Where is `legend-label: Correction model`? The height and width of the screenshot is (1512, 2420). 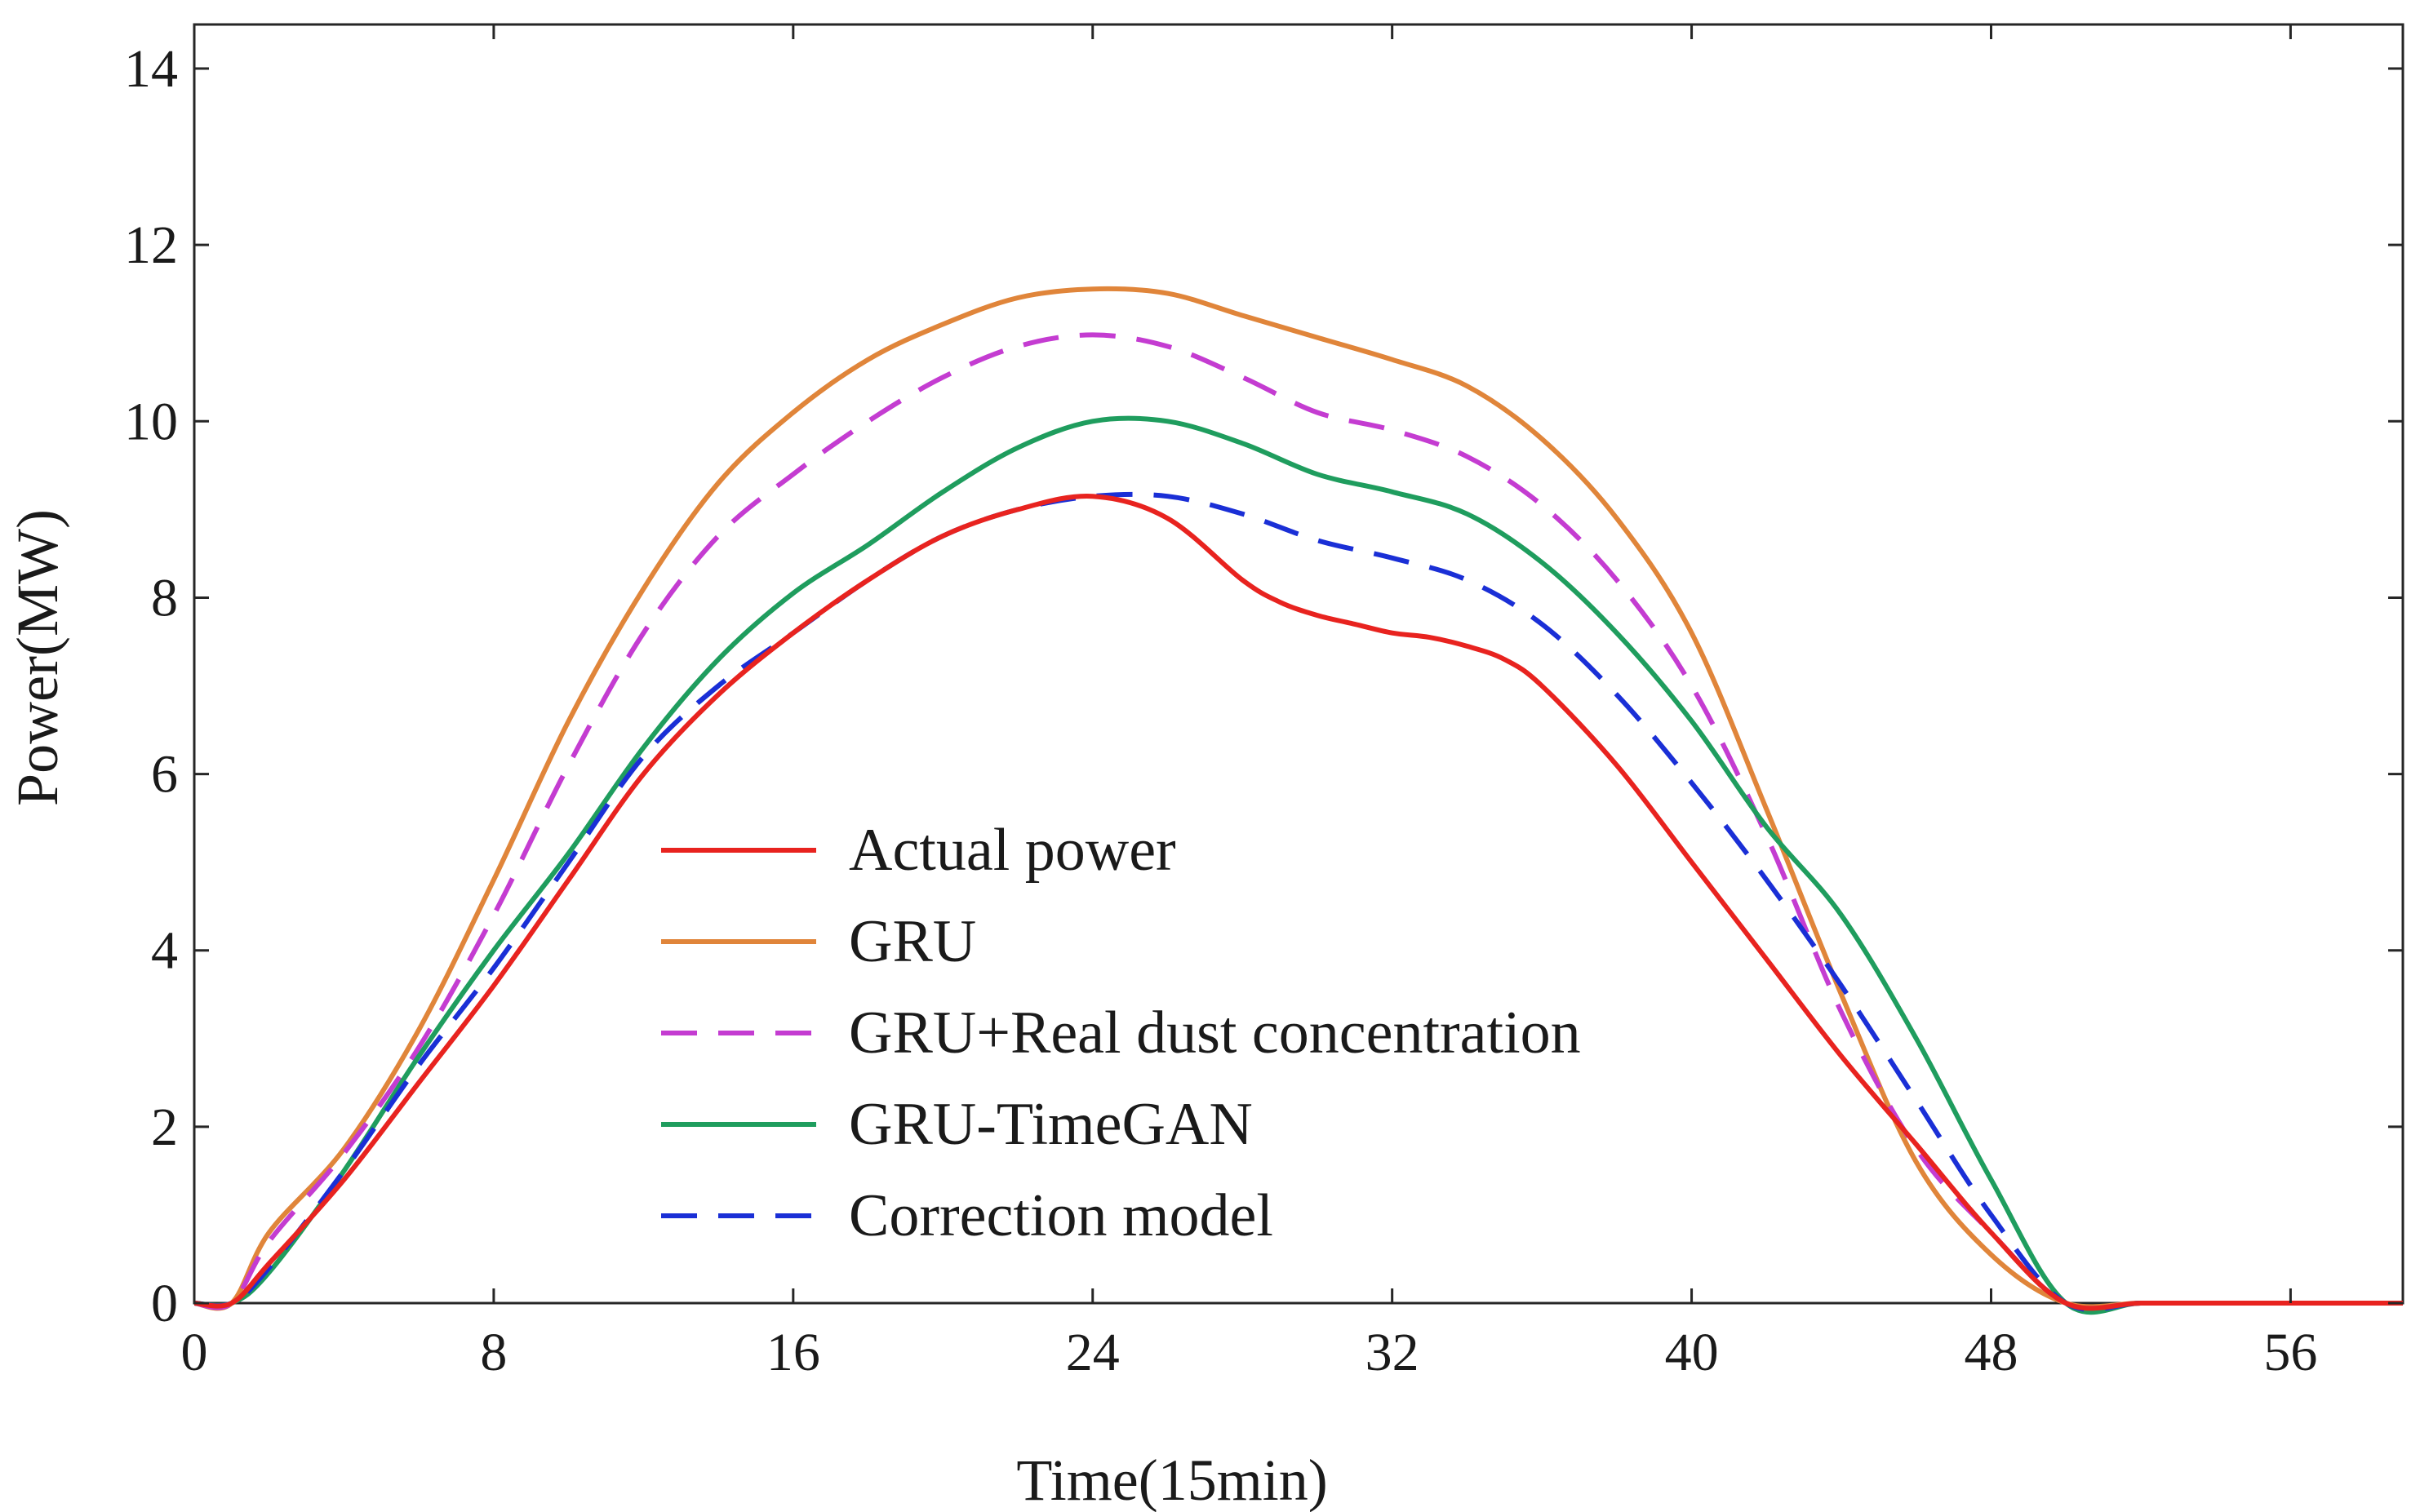
legend-label: Correction model is located at coordinates (1061, 1215).